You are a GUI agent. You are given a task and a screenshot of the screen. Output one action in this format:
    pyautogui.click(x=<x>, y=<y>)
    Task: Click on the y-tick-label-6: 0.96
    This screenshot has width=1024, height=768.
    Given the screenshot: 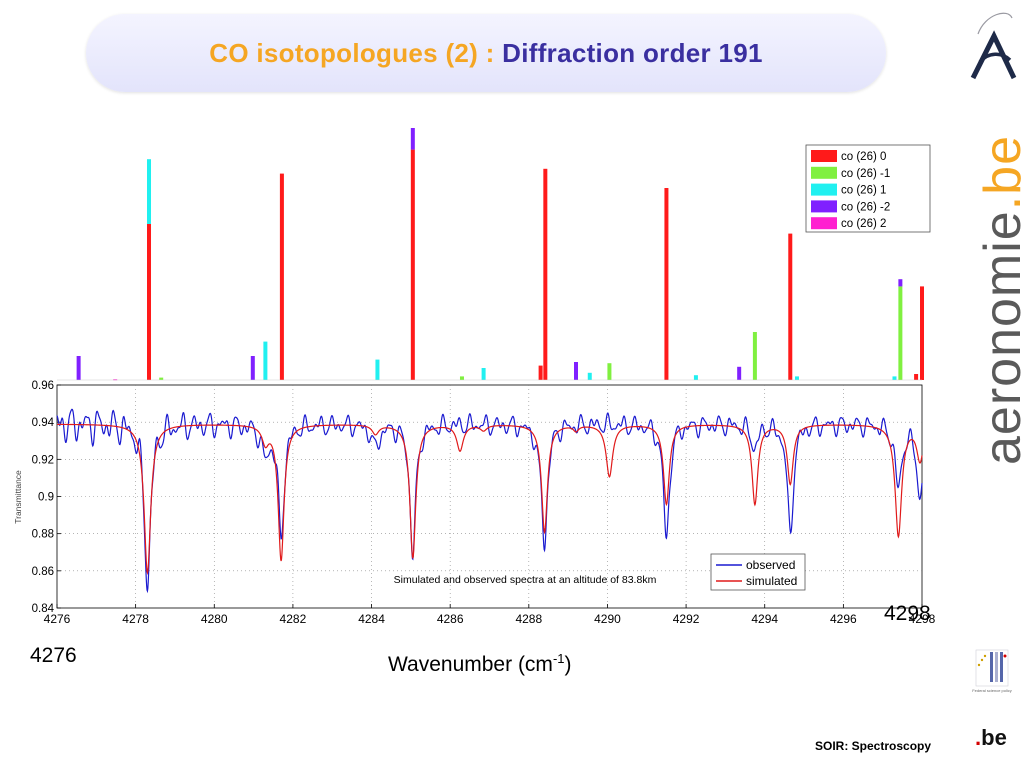 What is the action you would take?
    pyautogui.click(x=43, y=386)
    